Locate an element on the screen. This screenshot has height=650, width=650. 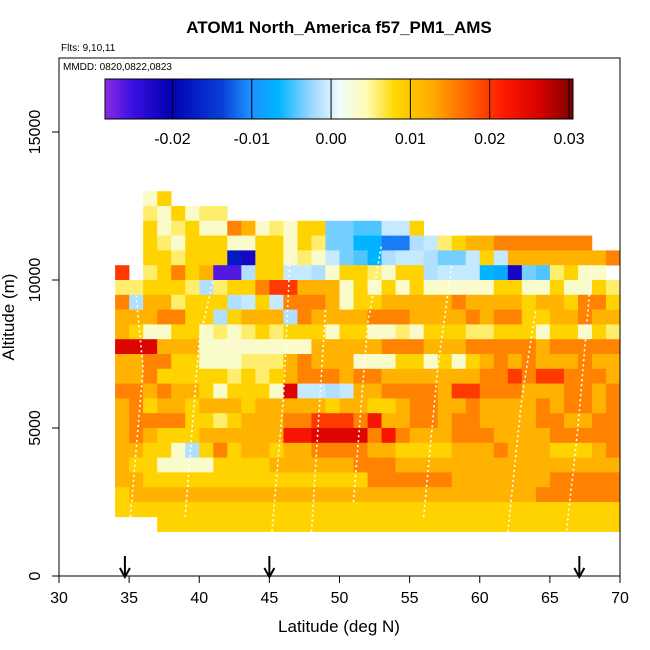
colorbar-tick-label: -0.01 is located at coordinates (252, 139).